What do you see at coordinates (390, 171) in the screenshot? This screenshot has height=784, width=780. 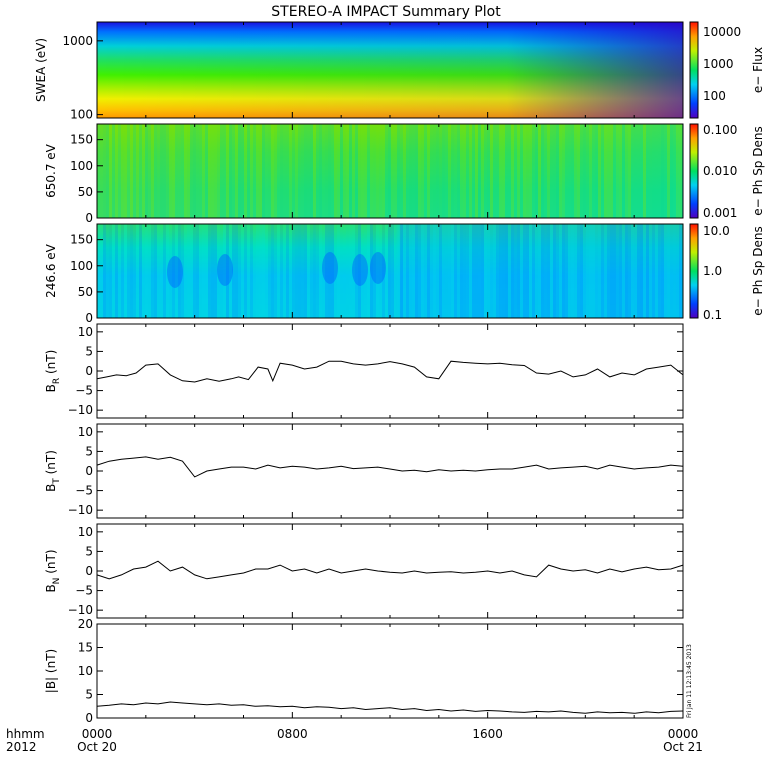 I see `pitch-angle-650-panel` at bounding box center [390, 171].